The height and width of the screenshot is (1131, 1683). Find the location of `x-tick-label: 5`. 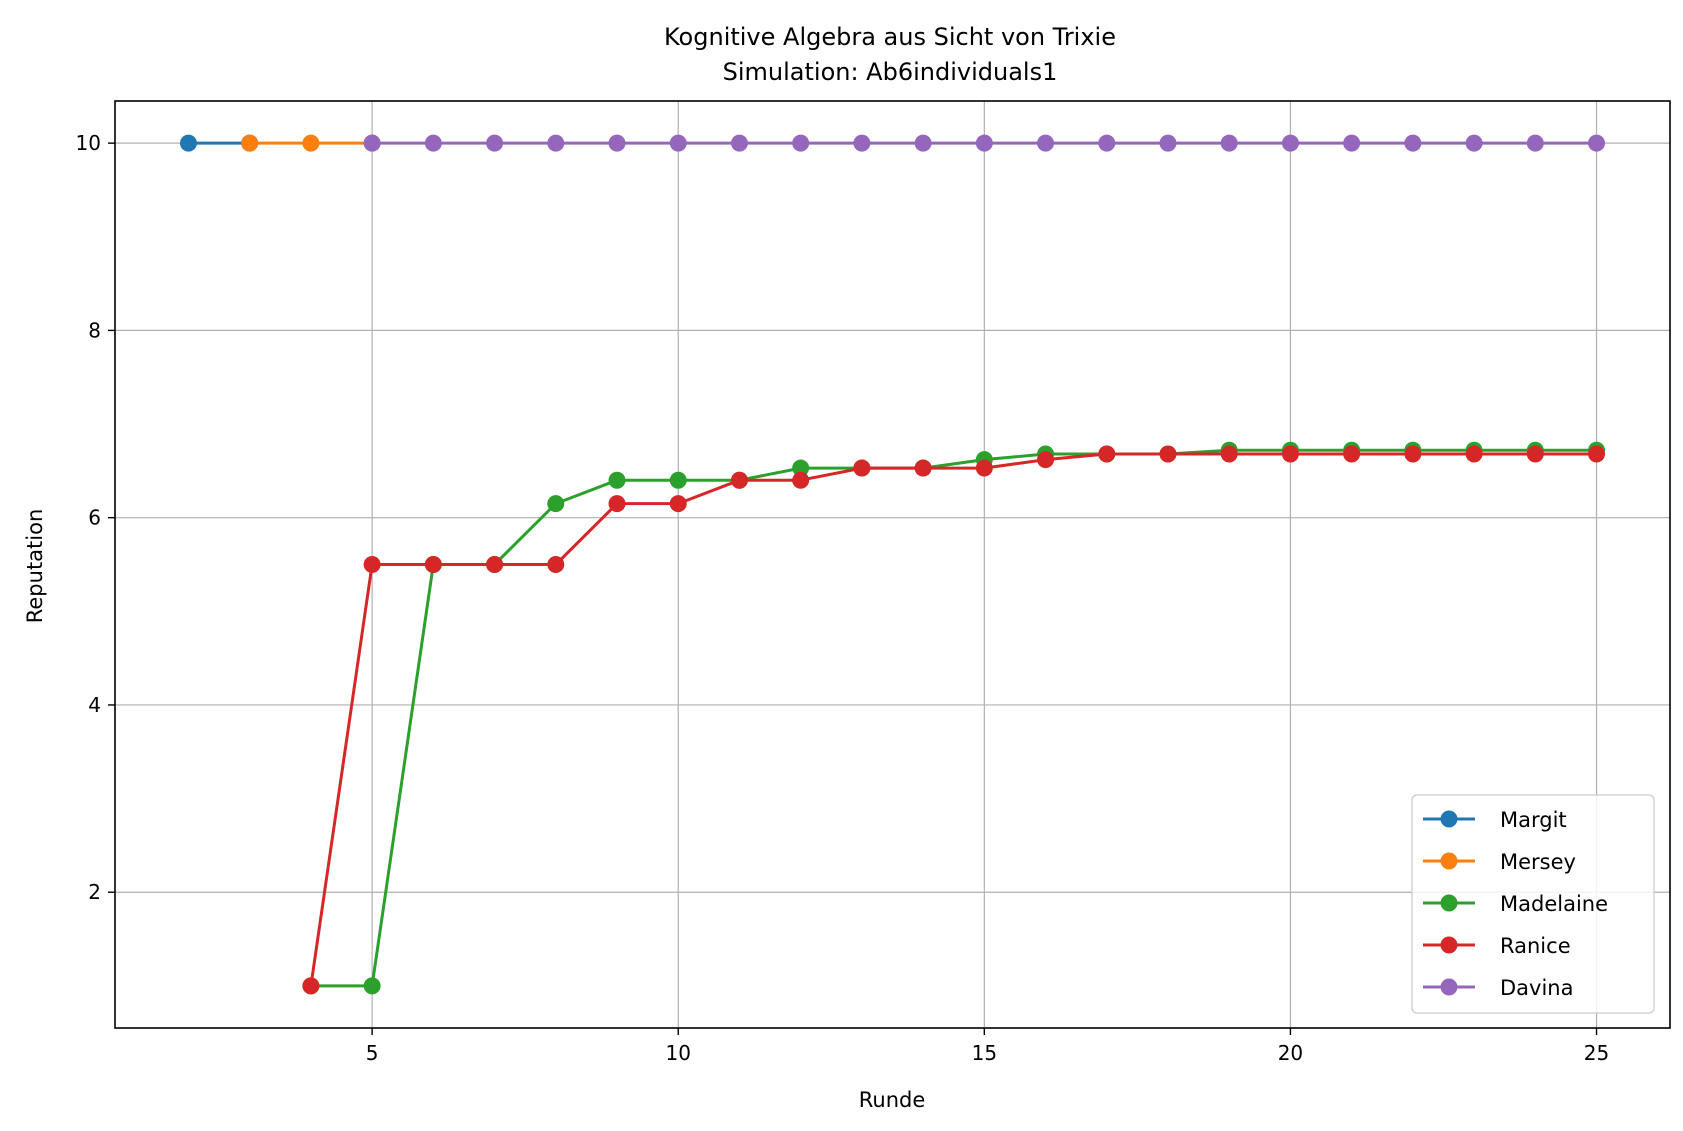

x-tick-label: 5 is located at coordinates (372, 1053).